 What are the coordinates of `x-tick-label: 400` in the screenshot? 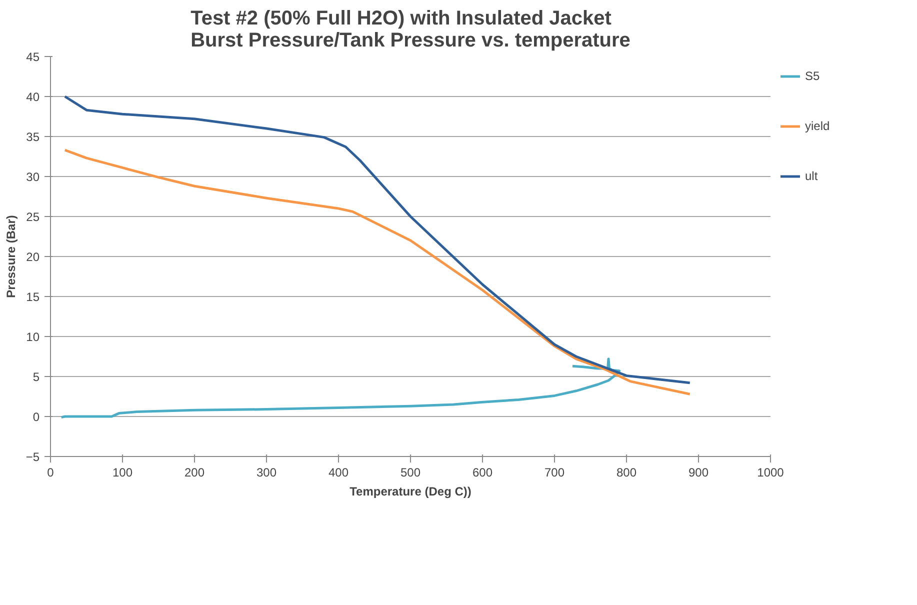 It's located at (338, 473).